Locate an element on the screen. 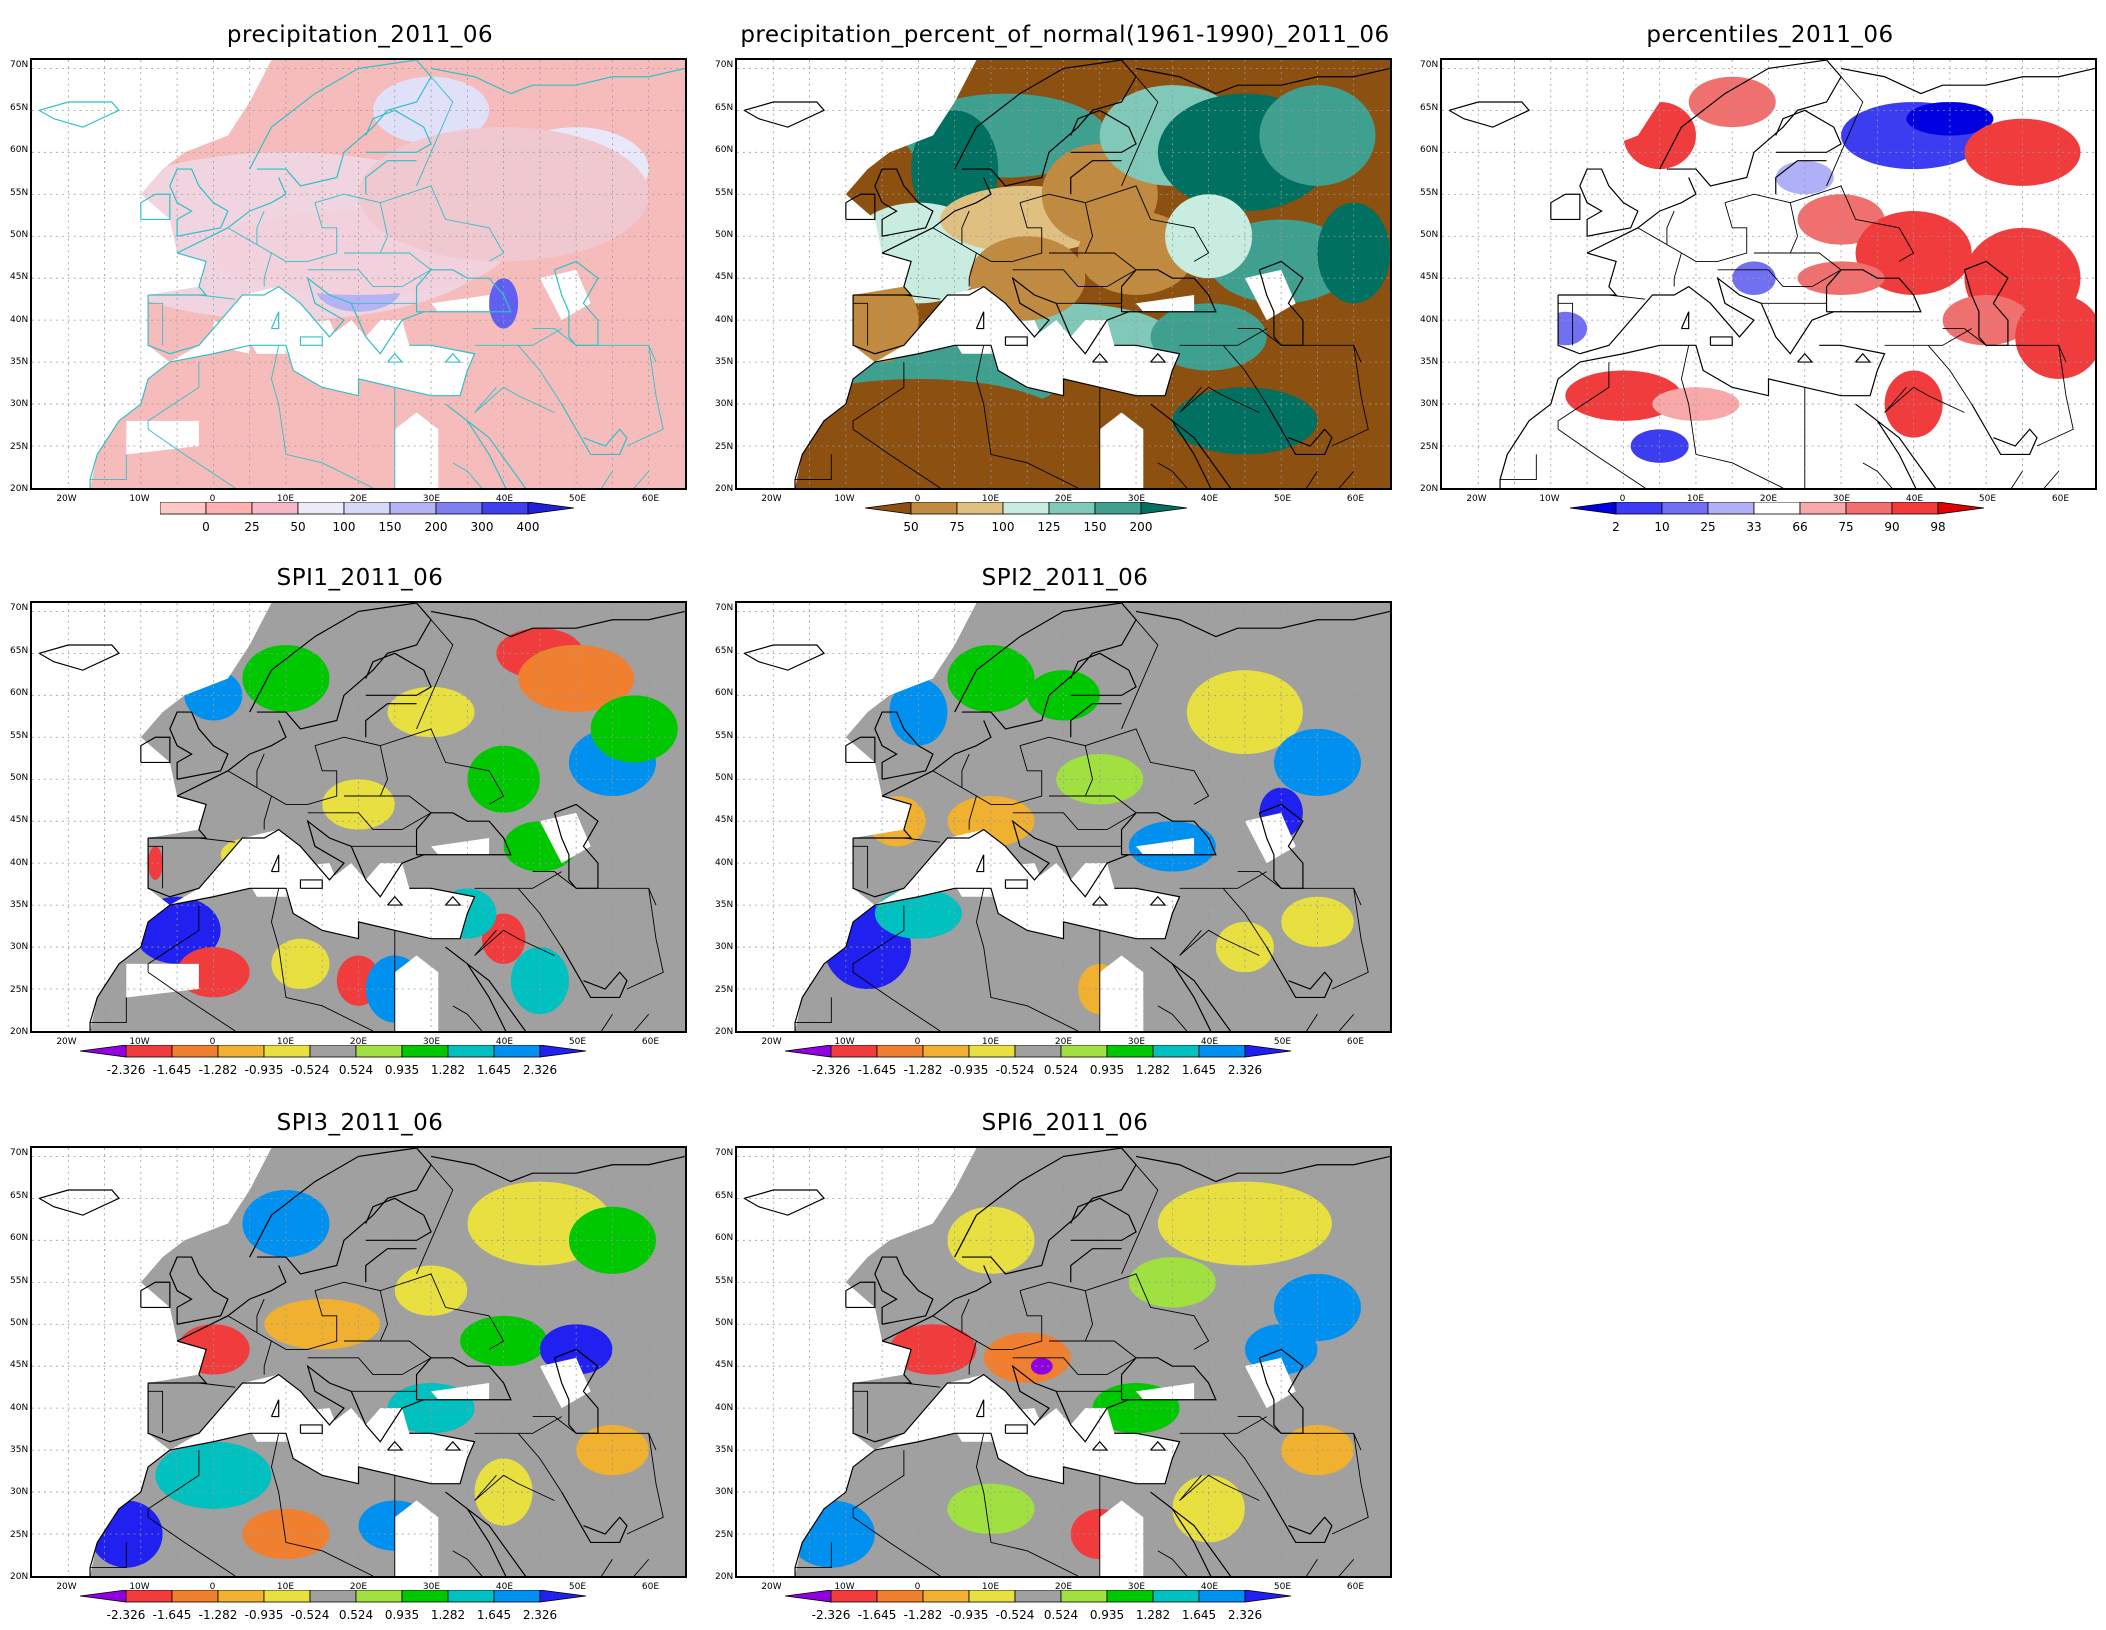  longitude-label: 30E is located at coordinates (1136, 499).